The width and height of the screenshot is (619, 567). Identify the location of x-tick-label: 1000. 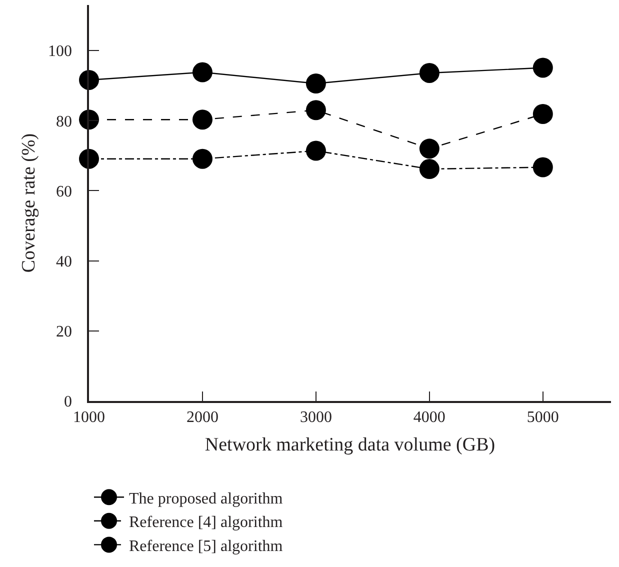
(89, 417).